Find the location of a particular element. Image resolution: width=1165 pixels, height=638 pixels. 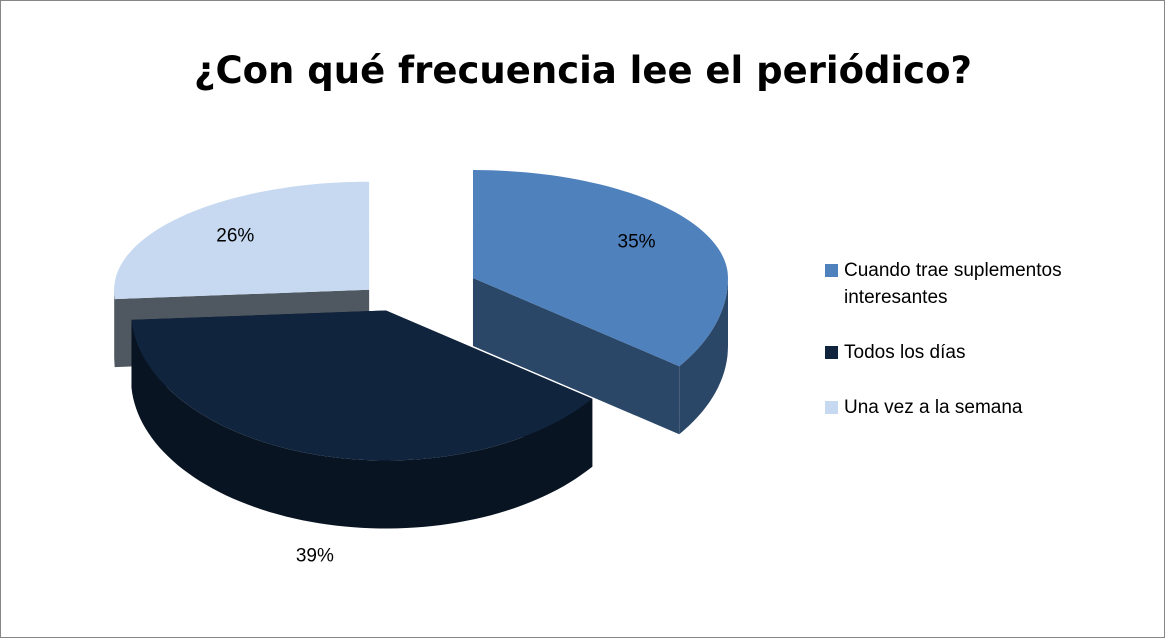

data-label: 26% is located at coordinates (235, 235).